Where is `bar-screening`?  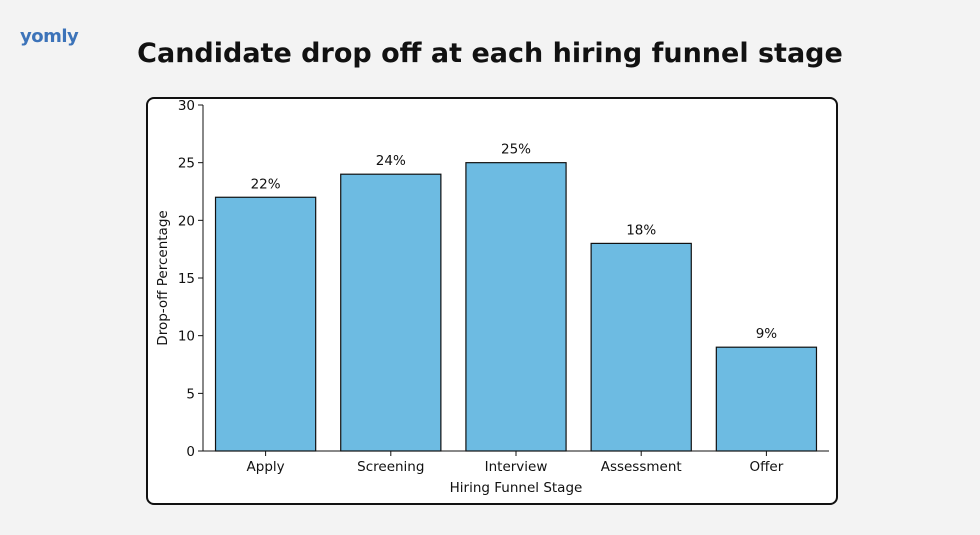 bar-screening is located at coordinates (391, 312).